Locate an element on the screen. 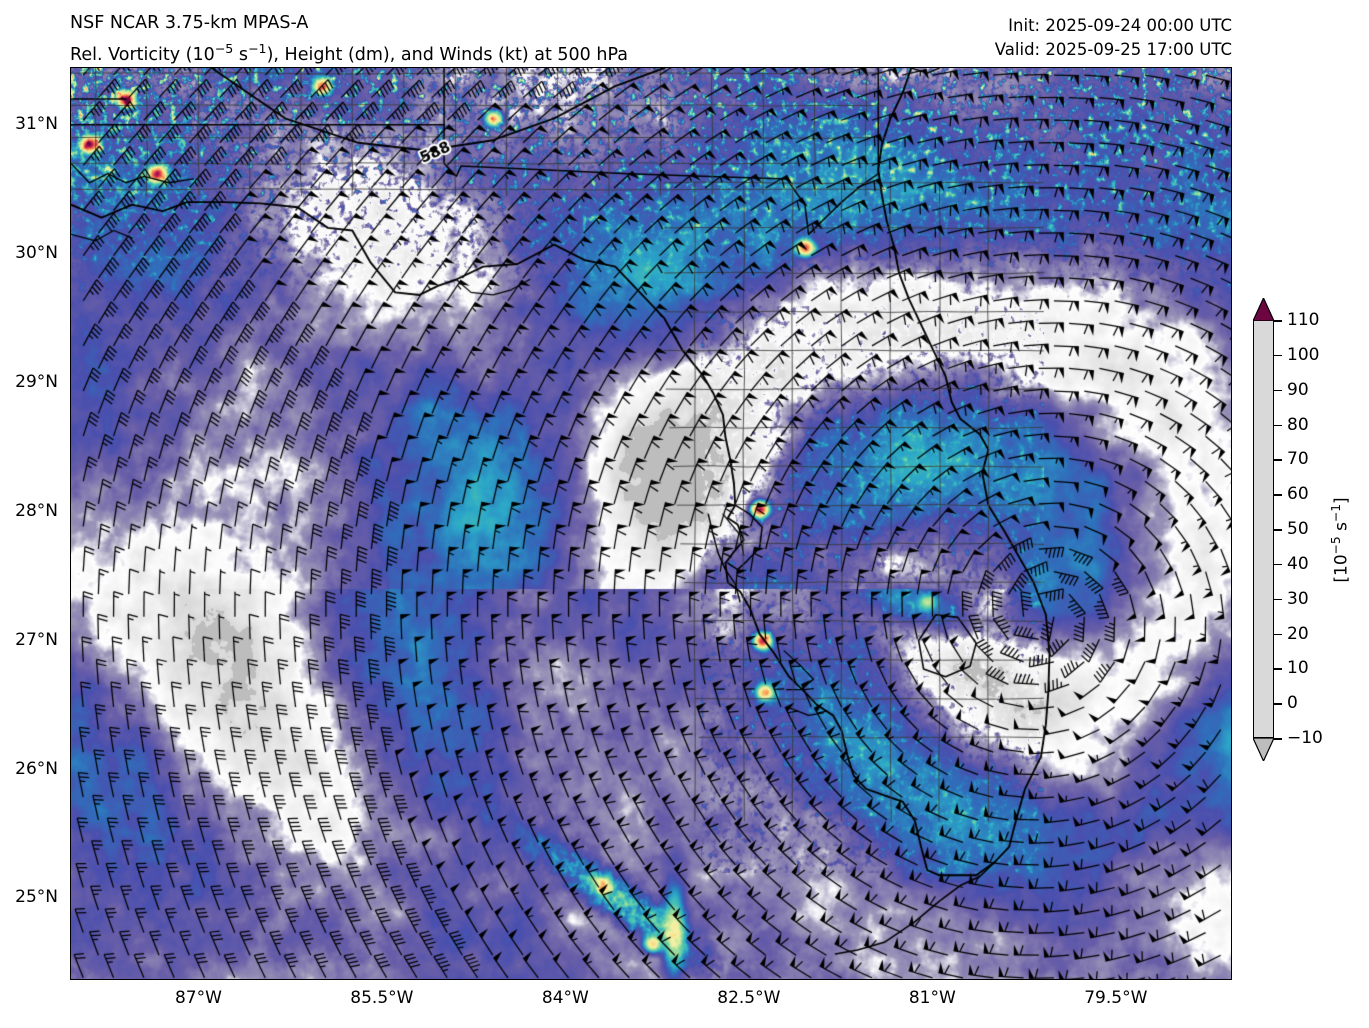 The image size is (1369, 1028). init-time: Init: 2025-09-24 00:00 UTC is located at coordinates (1120, 25).